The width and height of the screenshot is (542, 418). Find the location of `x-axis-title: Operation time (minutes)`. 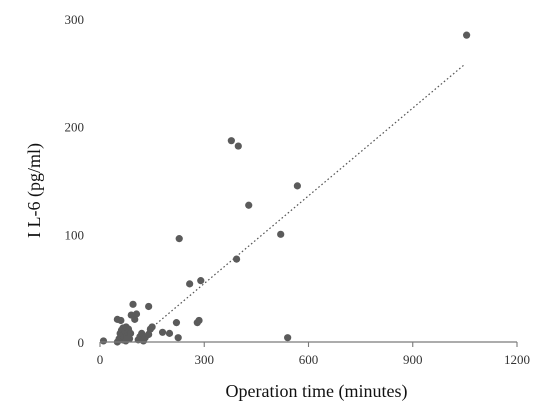

x-axis-title: Operation time (minutes) is located at coordinates (317, 391).